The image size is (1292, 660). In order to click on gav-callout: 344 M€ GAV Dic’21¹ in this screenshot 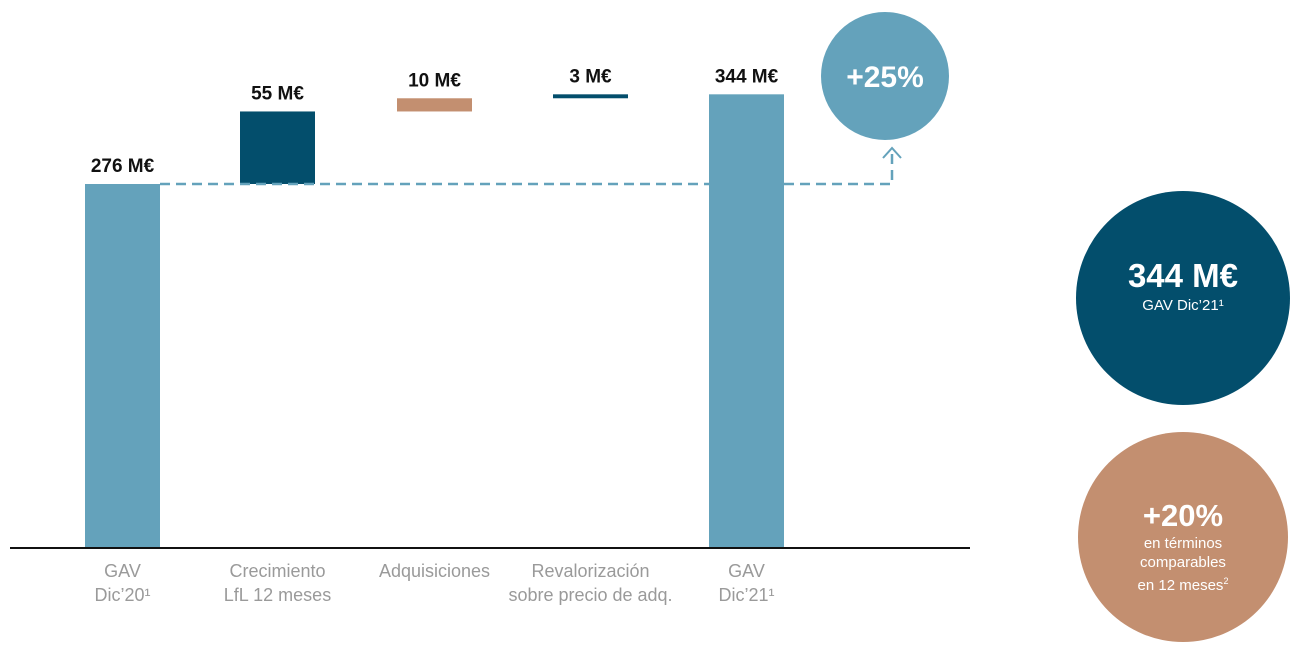, I will do `click(1183, 298)`.